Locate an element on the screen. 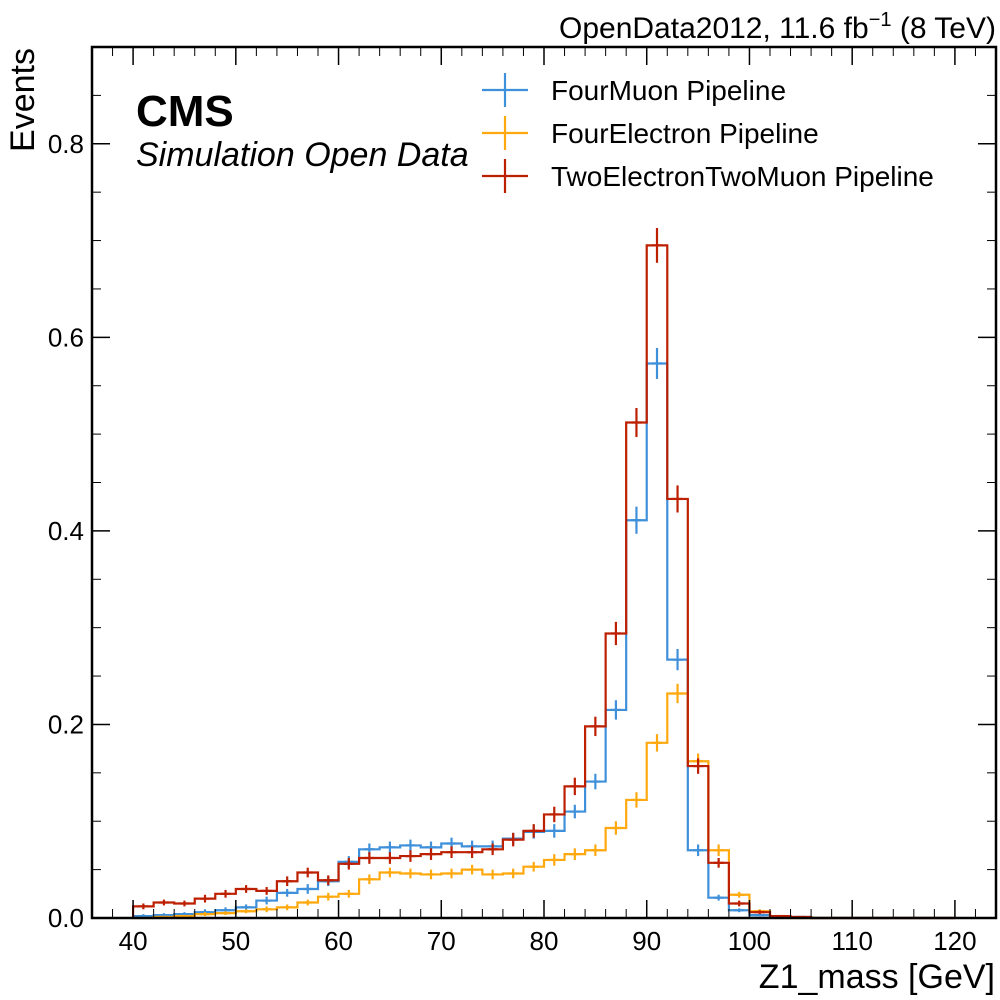  x-tick-label: 50 is located at coordinates (235, 941).